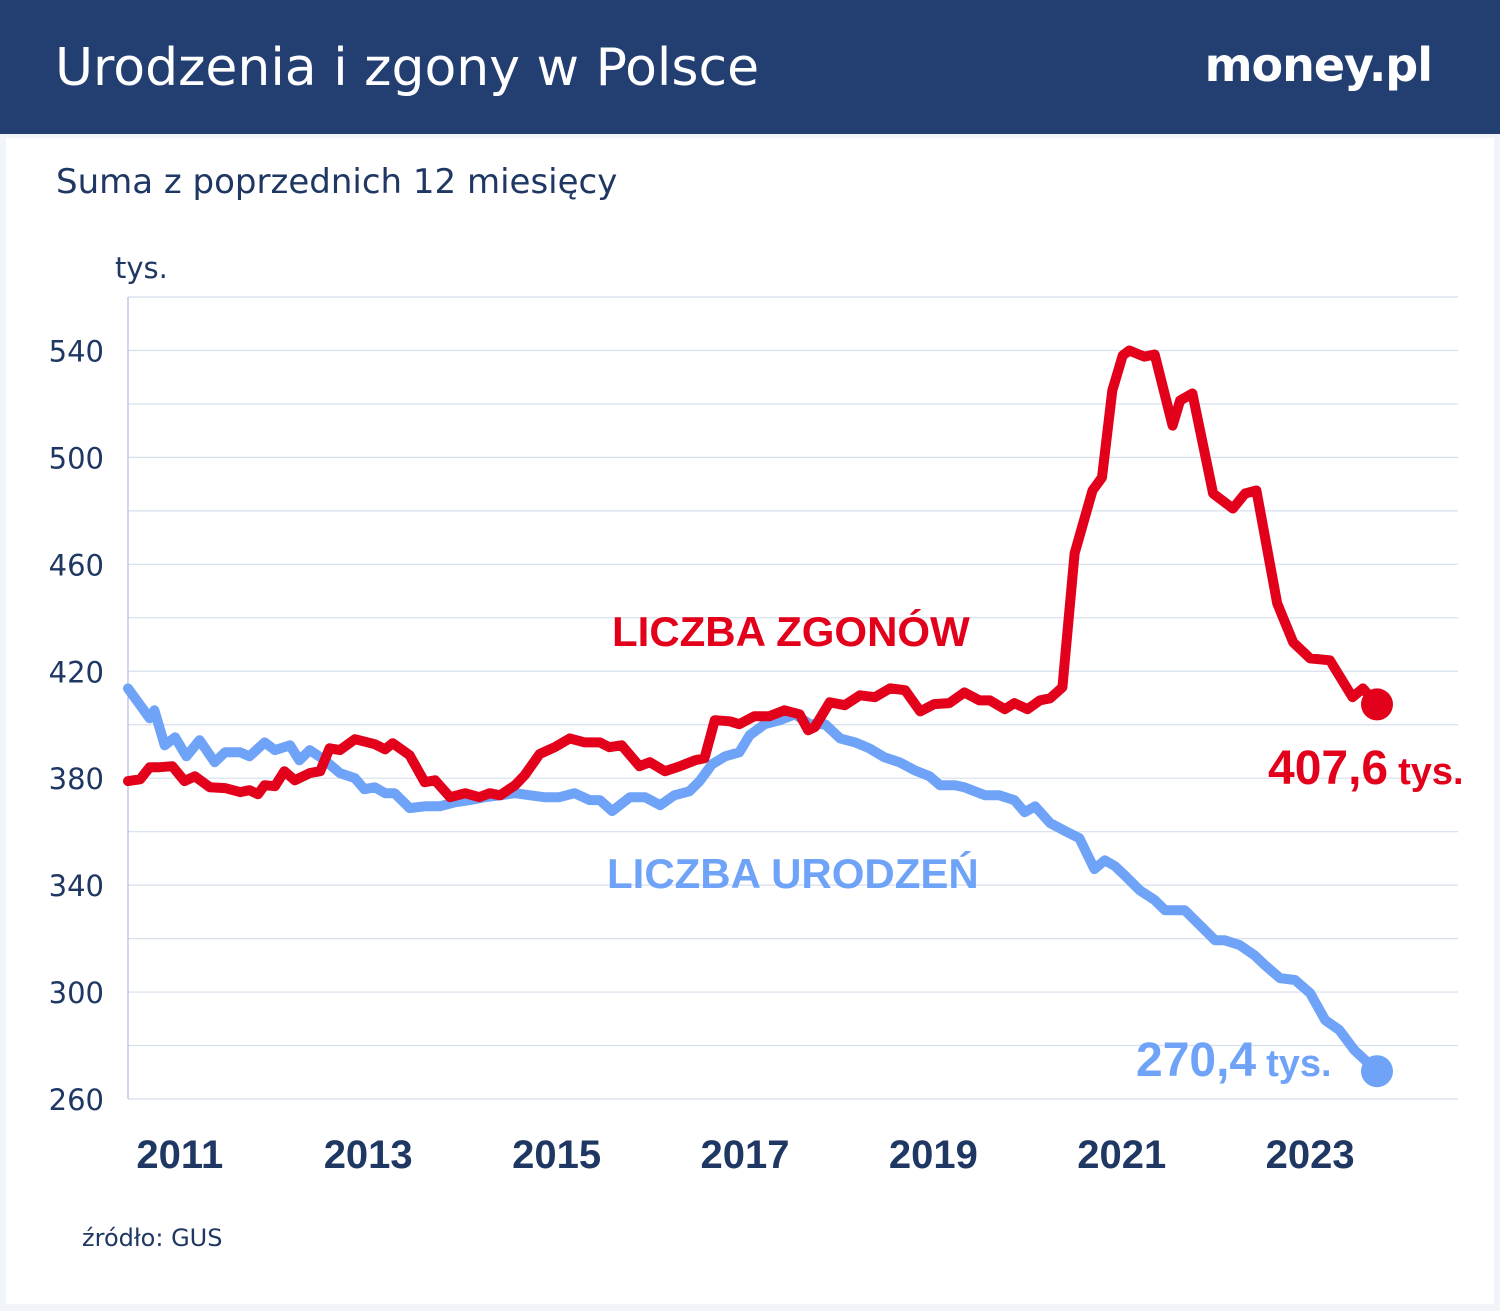 The width and height of the screenshot is (1500, 1311). I want to click on x-tick-label: 2011, so click(179, 1155).